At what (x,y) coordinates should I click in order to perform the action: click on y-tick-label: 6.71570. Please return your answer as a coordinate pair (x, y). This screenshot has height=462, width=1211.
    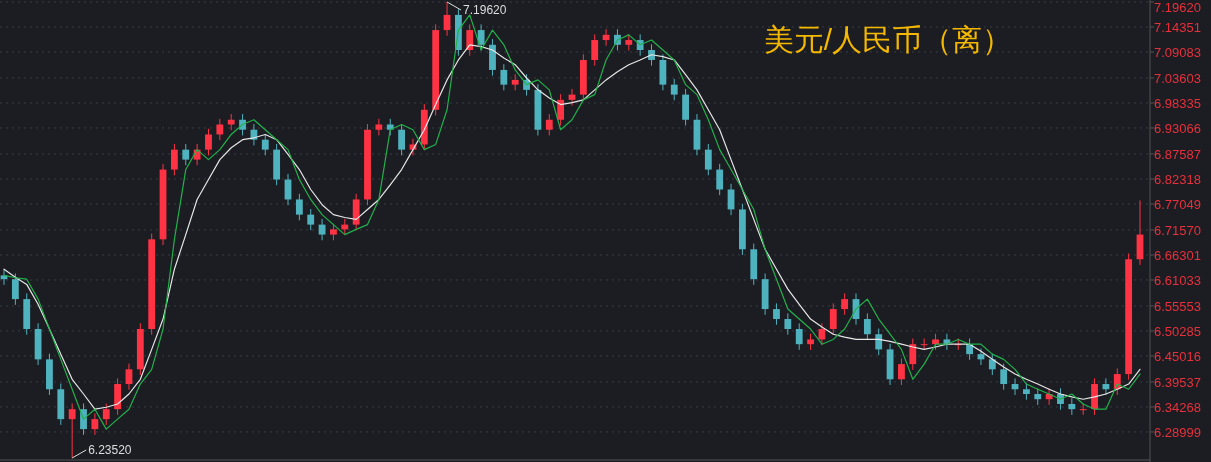
    Looking at the image, I should click on (1177, 230).